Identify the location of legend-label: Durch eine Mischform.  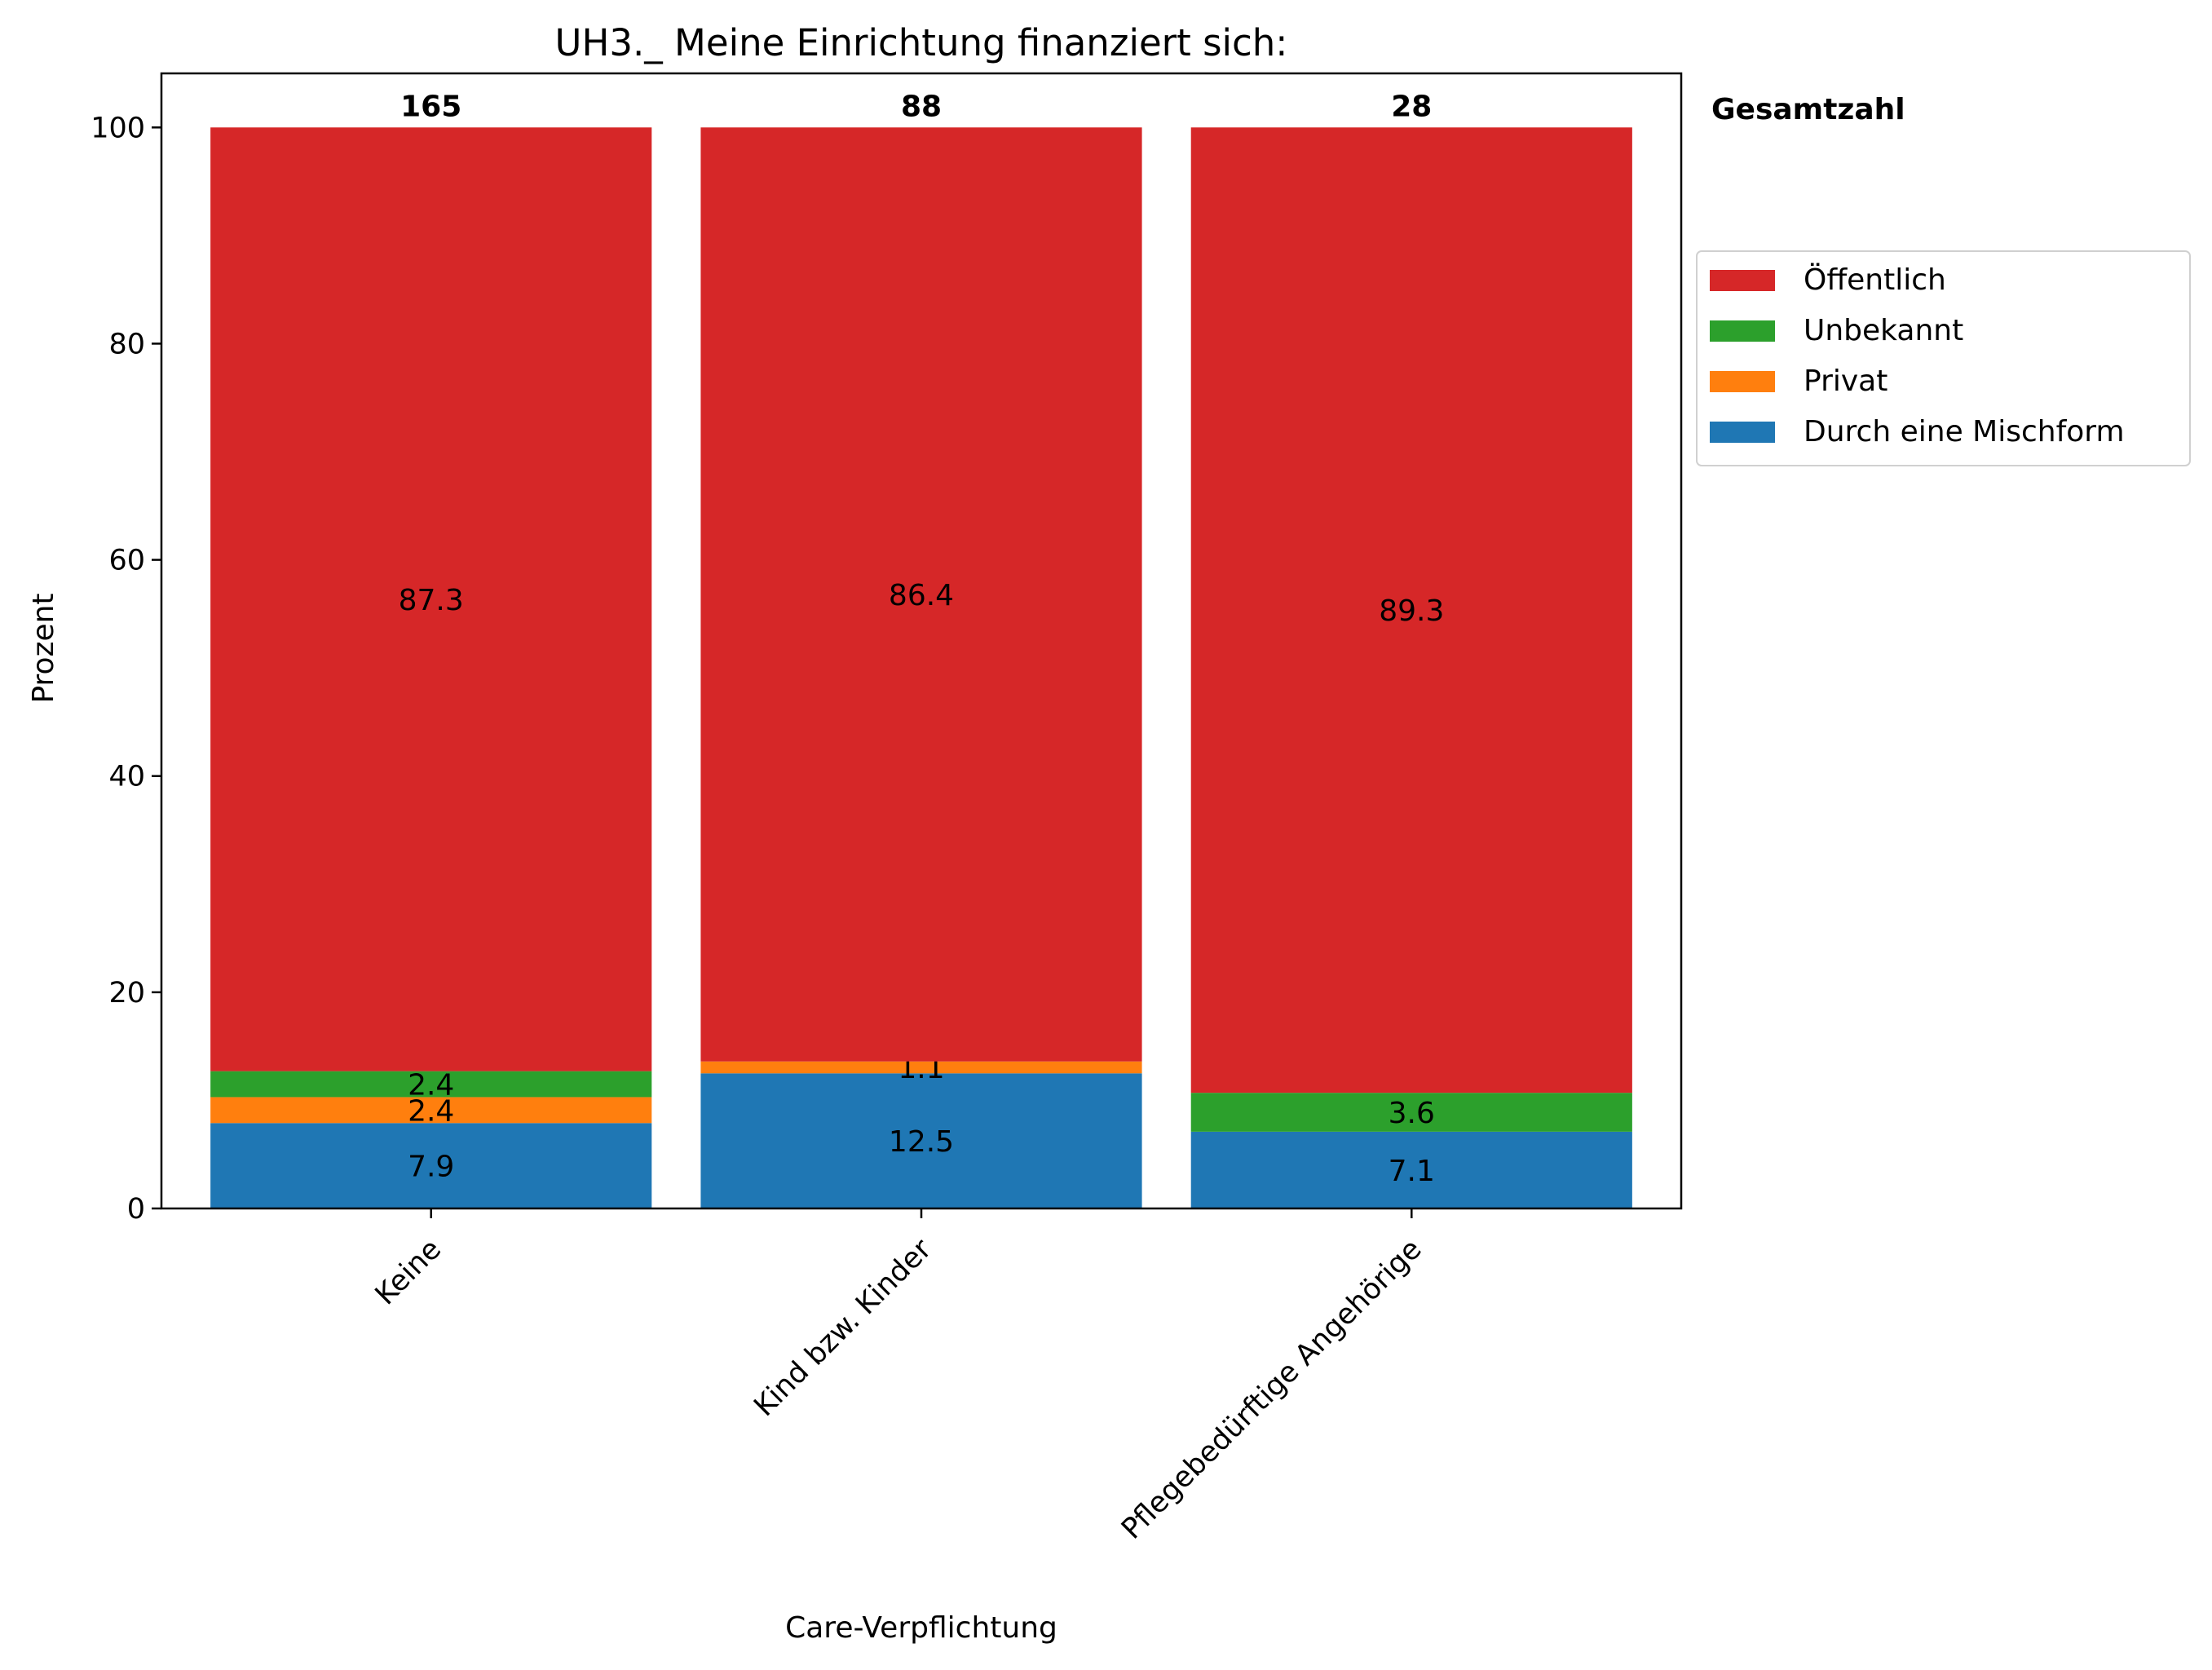
(1964, 431).